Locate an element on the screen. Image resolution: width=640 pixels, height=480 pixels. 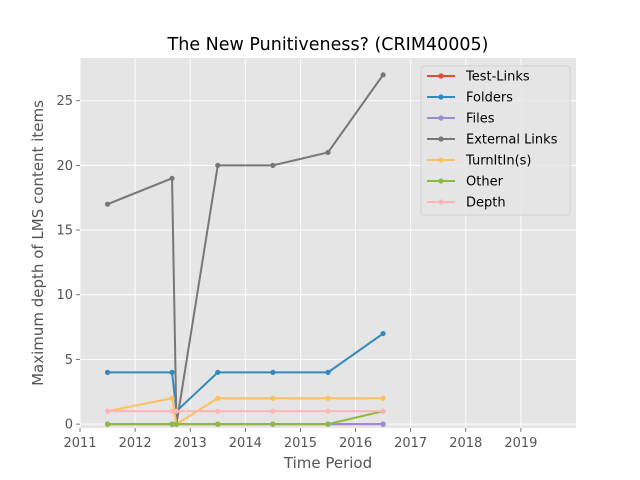
y-tick-label: 20 is located at coordinates (64, 166).